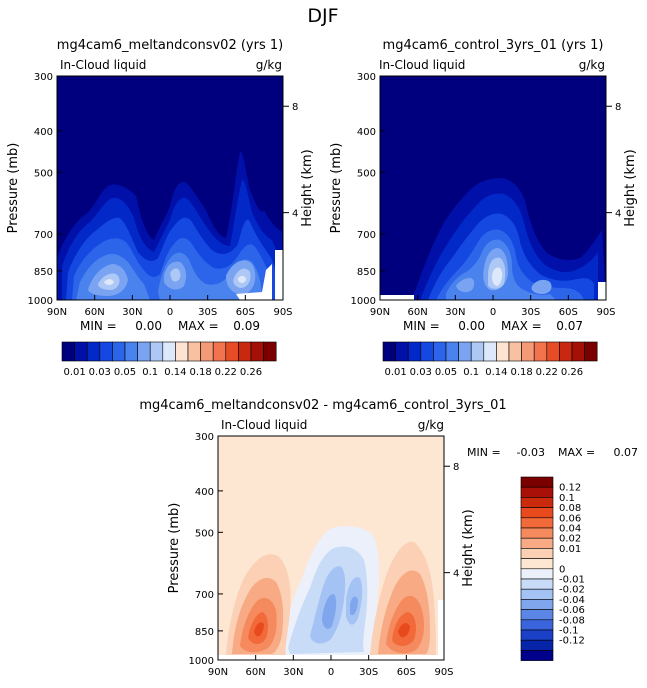 This screenshot has height=688, width=647. I want to click on x-tick-label: 90N, so click(380, 312).